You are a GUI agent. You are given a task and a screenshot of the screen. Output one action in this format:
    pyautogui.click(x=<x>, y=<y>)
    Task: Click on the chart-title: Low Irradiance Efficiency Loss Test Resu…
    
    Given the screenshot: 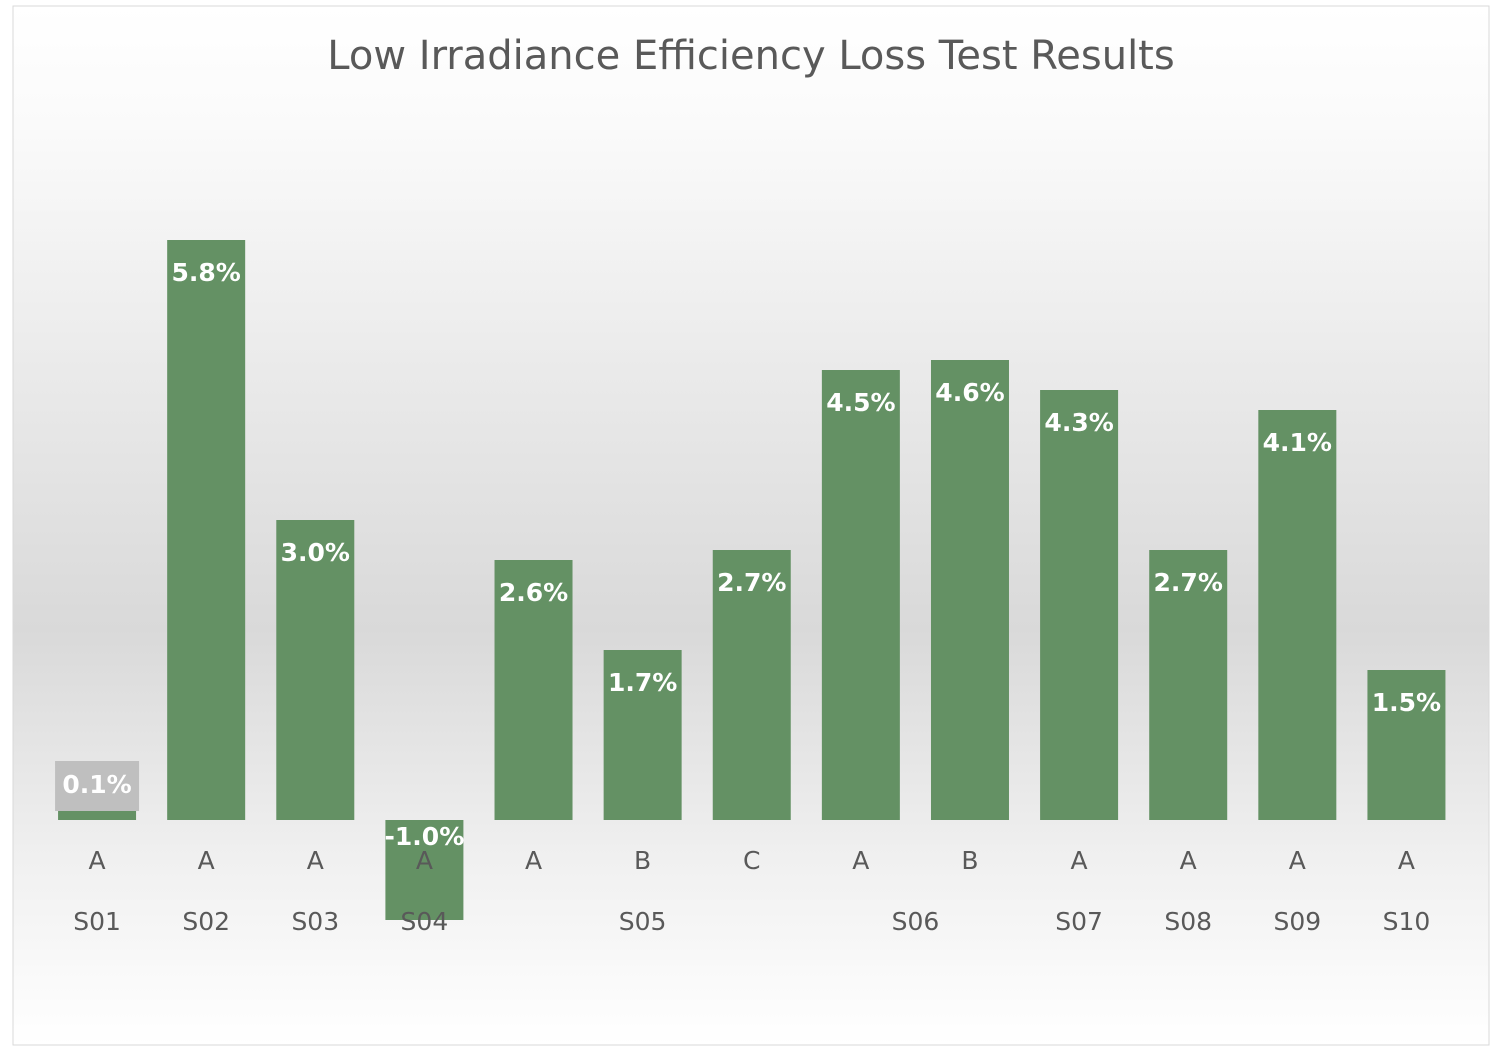 What is the action you would take?
    pyautogui.click(x=750, y=56)
    